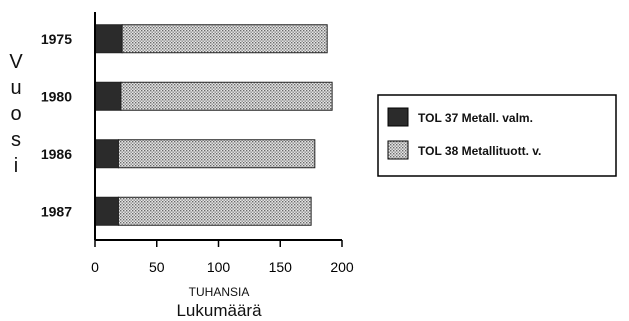  I want to click on legend-label-tol37: TOL 37 Metall. valm., so click(475, 118).